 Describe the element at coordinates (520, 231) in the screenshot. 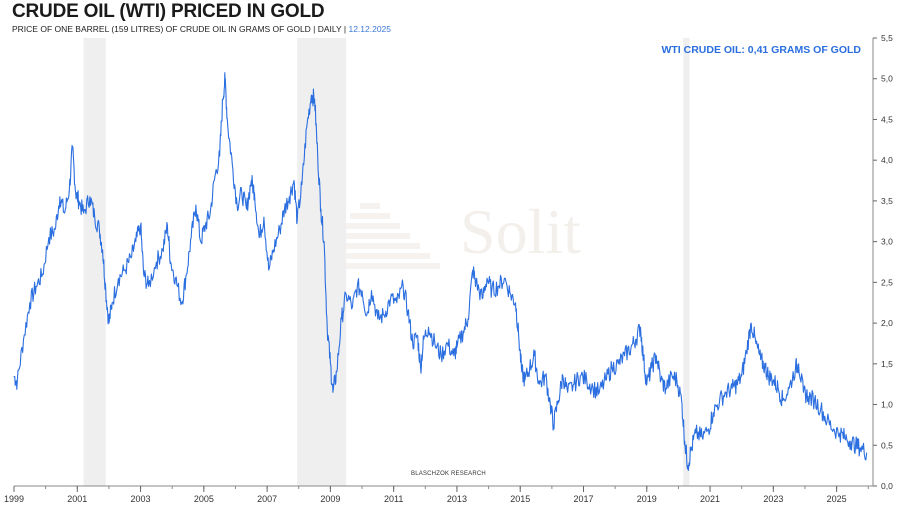

I see `watermark-text: Solit` at that location.